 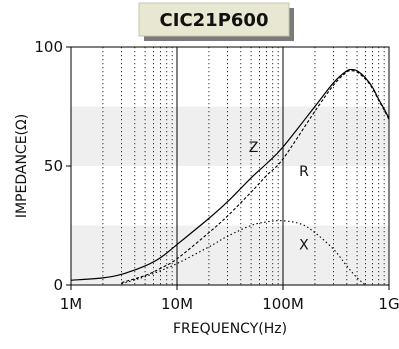 I want to click on y-tick-label: 50, so click(x=53, y=166).